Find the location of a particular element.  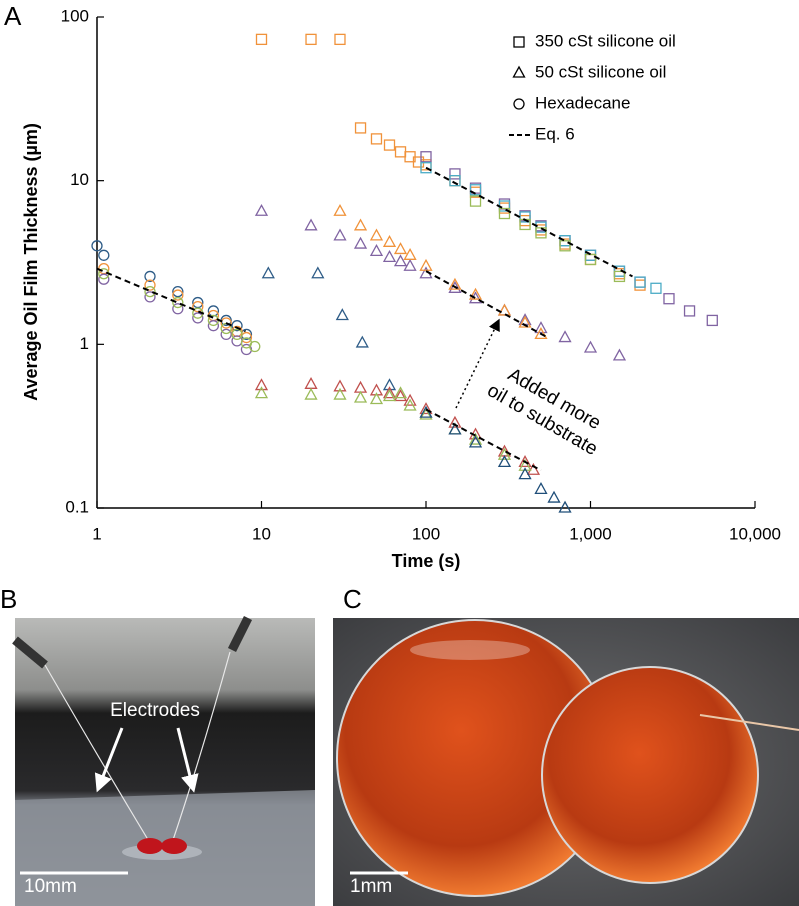

legend-marker is located at coordinates (519, 71).